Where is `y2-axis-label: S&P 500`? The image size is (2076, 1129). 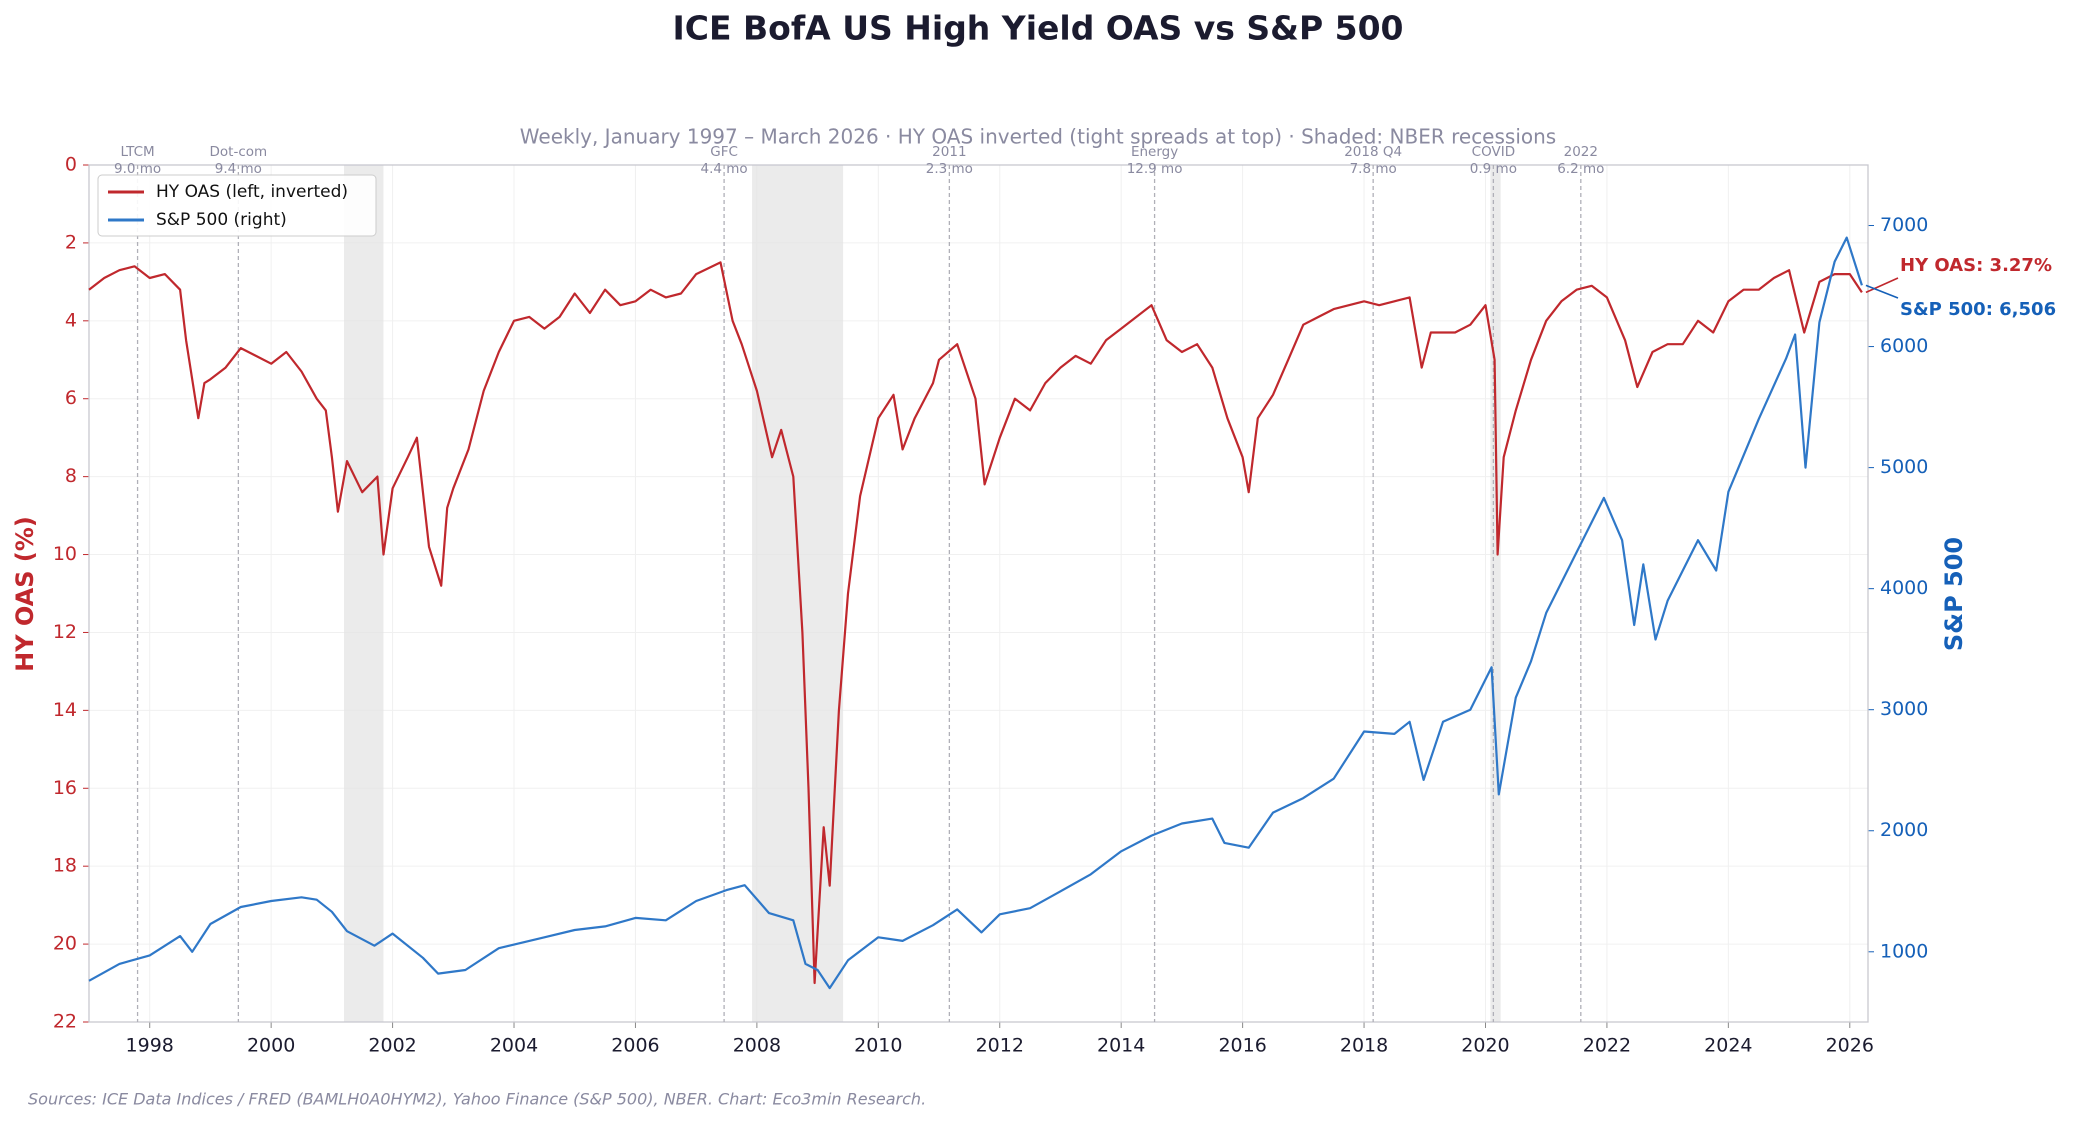
y2-axis-label: S&P 500 is located at coordinates (1954, 594).